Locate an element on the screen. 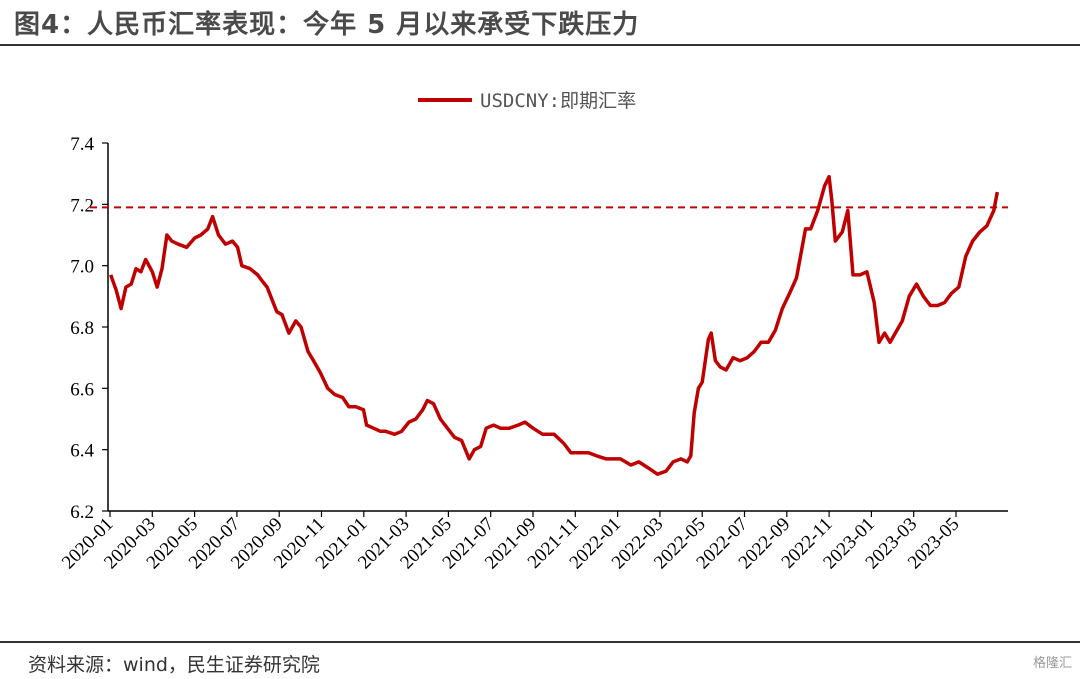 This screenshot has height=679, width=1080. y-tick-label: 6.6 is located at coordinates (82, 389).